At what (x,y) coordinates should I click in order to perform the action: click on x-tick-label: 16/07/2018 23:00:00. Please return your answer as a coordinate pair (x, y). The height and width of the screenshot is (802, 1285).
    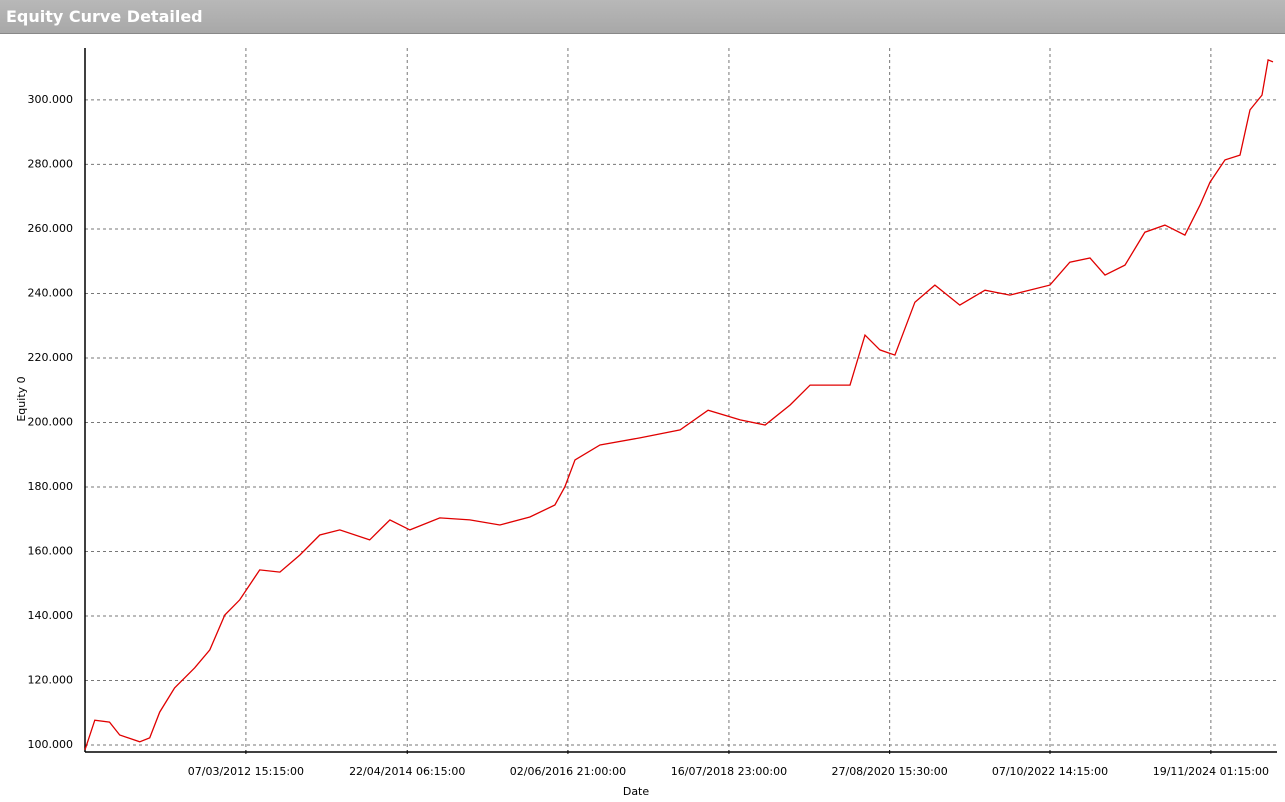
    Looking at the image, I should click on (729, 771).